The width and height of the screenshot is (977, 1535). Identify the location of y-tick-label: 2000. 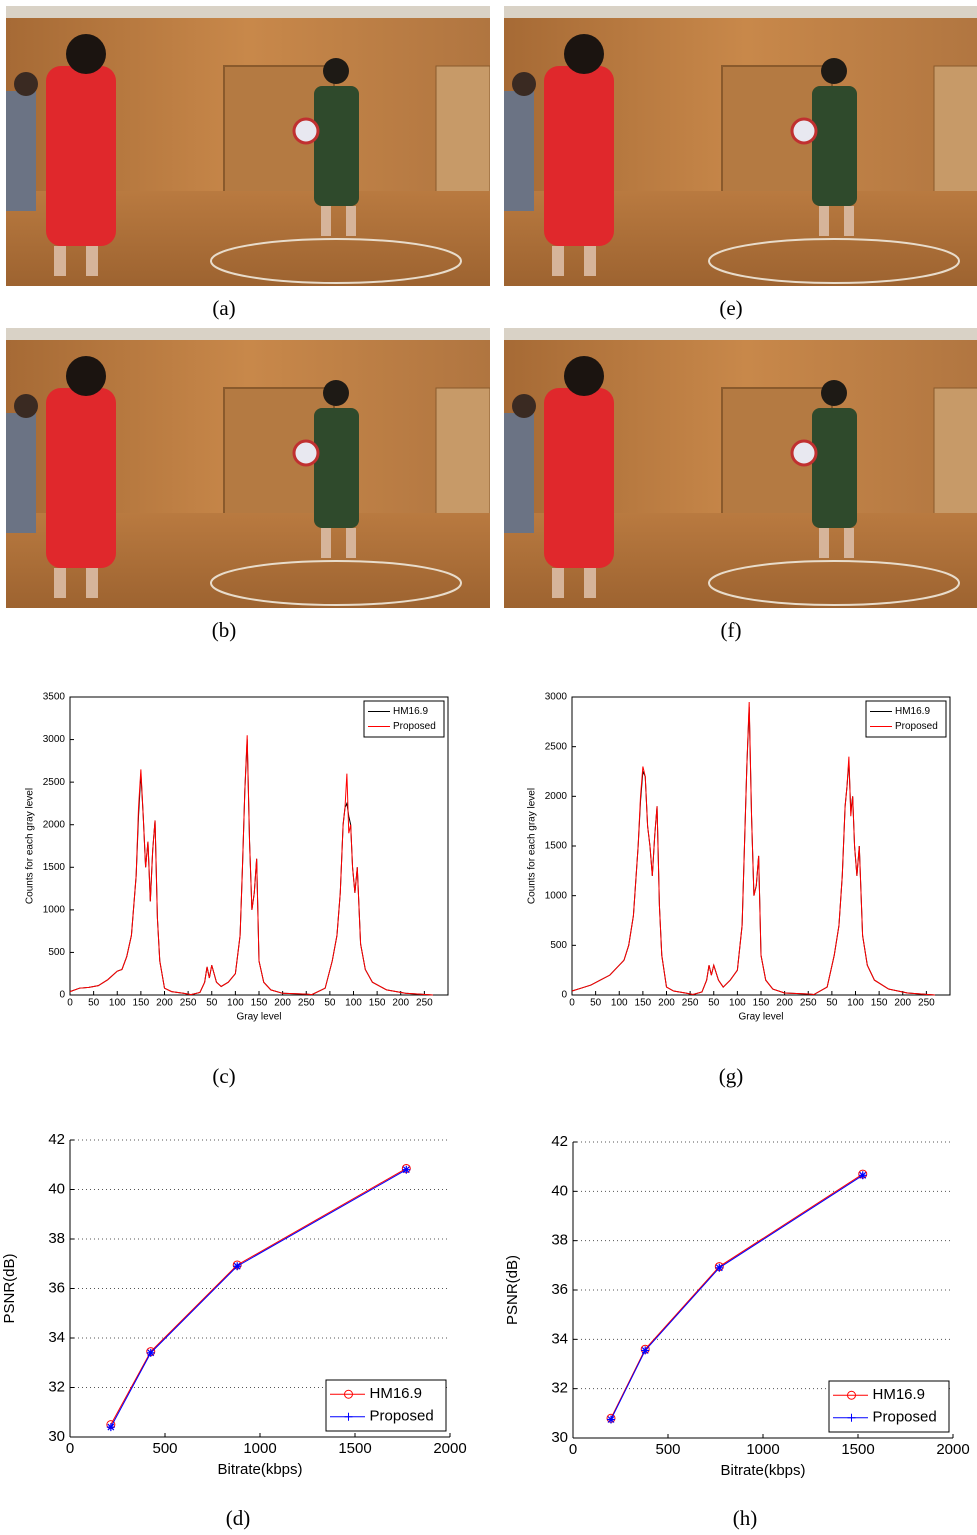
(556, 796).